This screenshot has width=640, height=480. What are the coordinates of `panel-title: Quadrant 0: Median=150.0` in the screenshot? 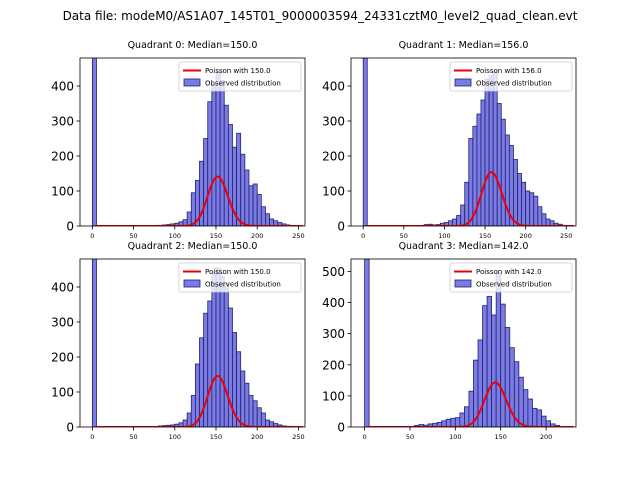 It's located at (193, 45).